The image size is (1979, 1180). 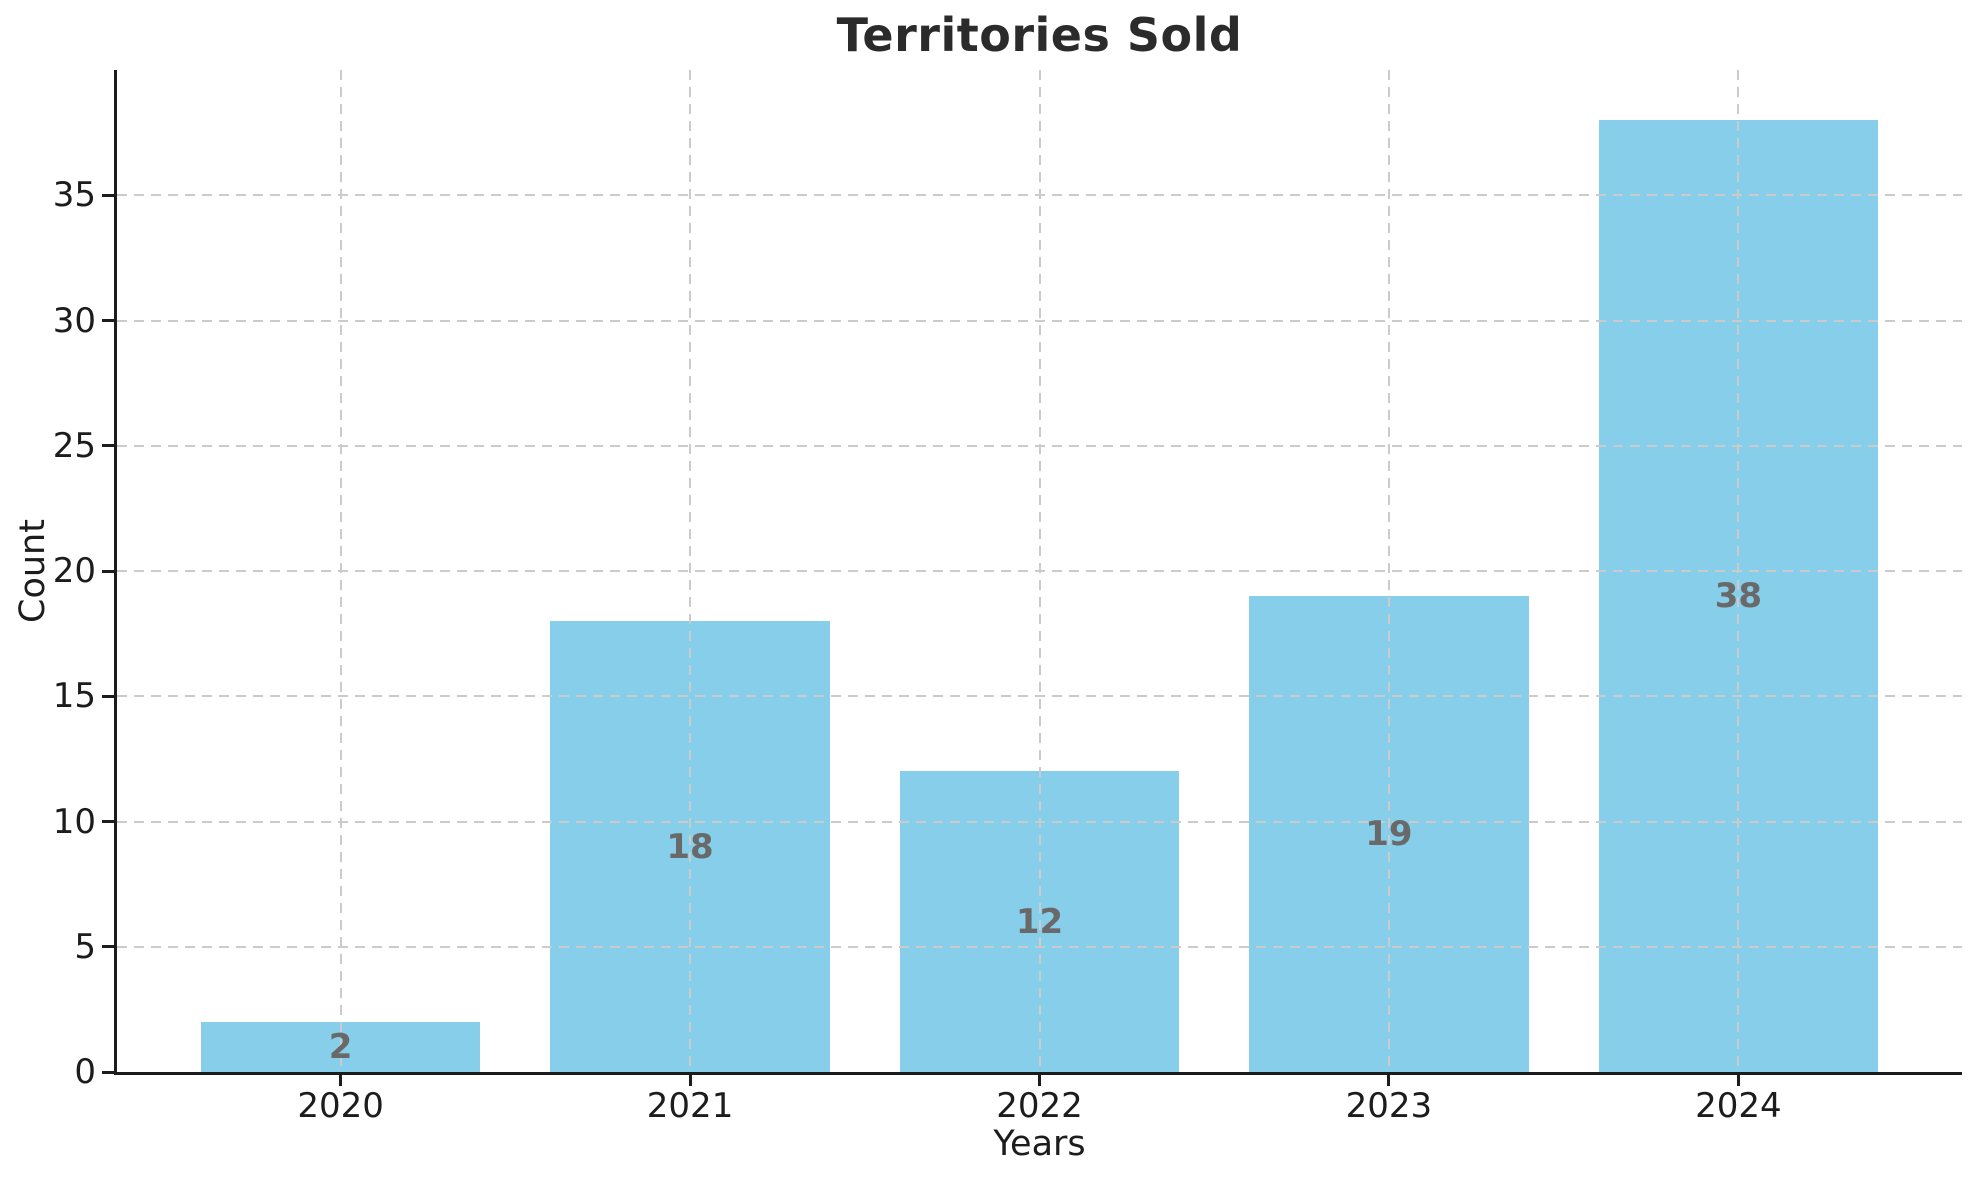 I want to click on gridline-vertical-2020, so click(x=340, y=571).